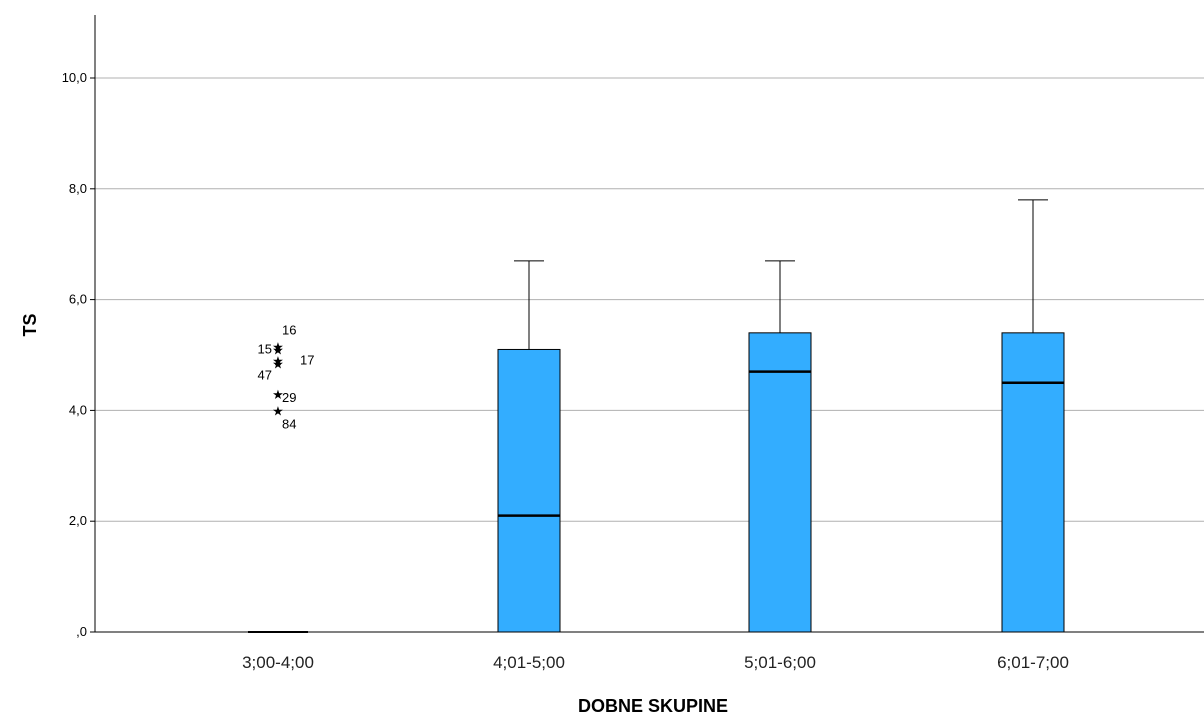 The image size is (1204, 718). I want to click on x-category-label: 6;01-7;00, so click(1033, 662).